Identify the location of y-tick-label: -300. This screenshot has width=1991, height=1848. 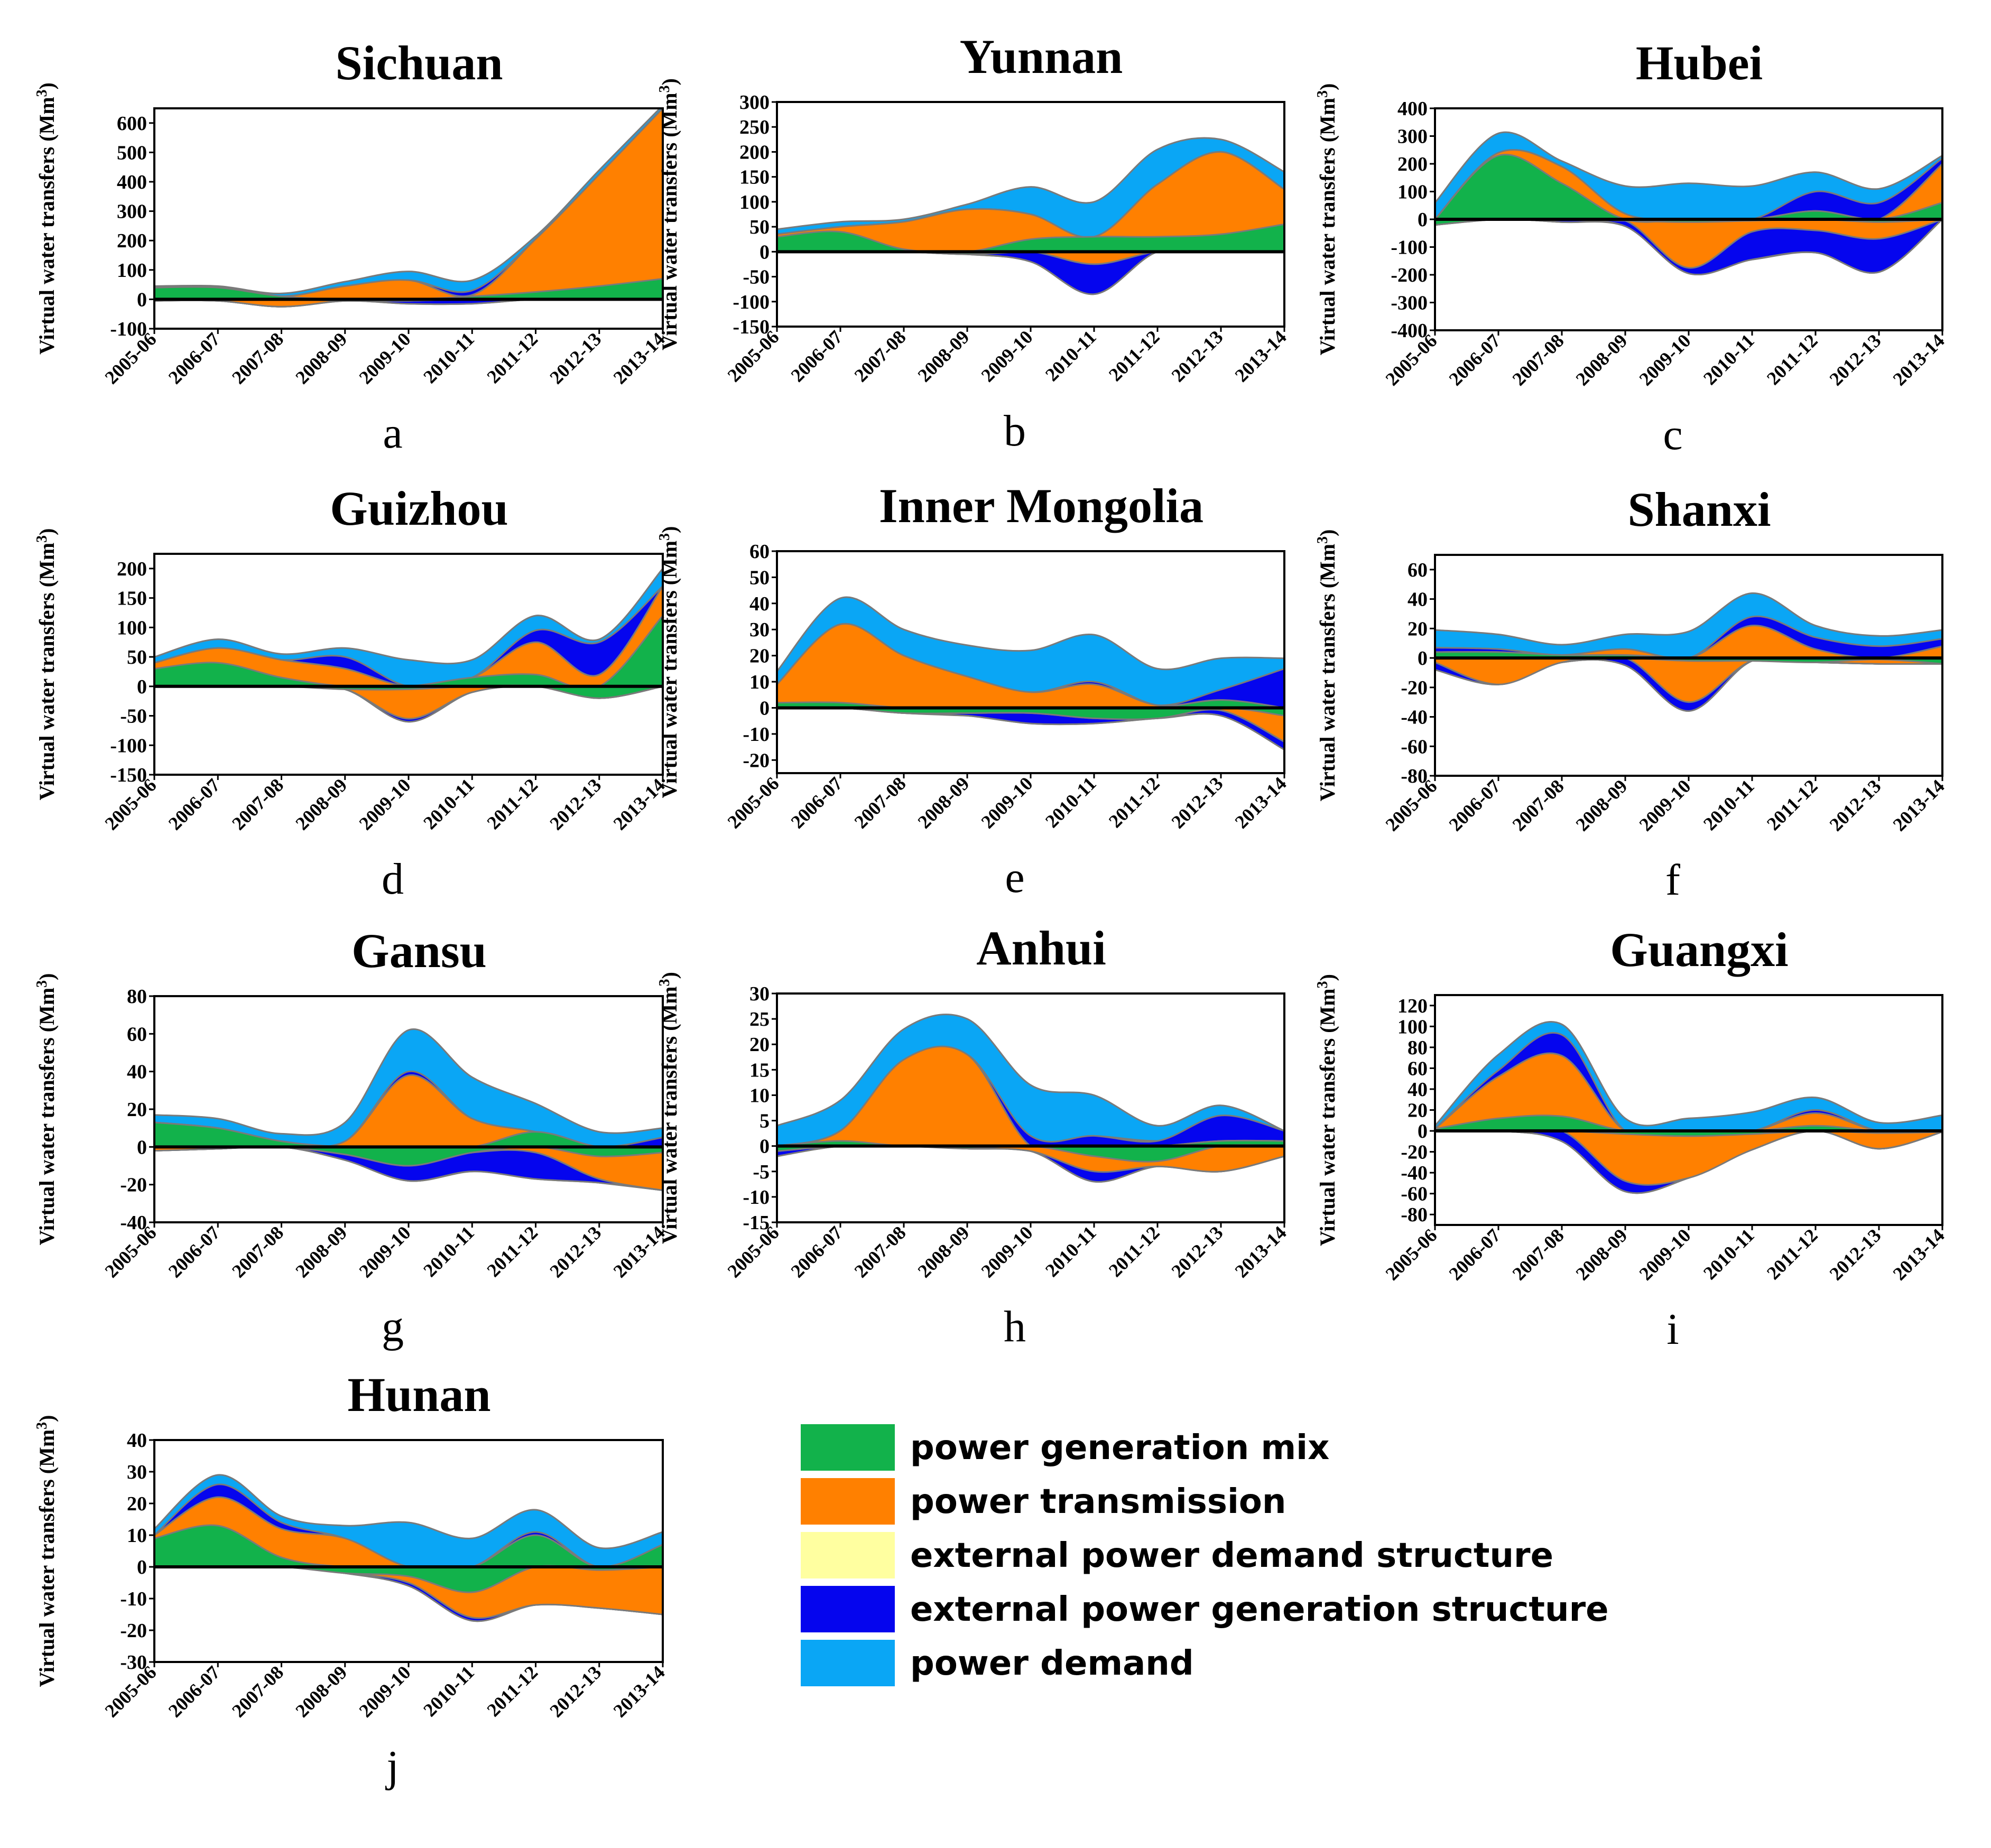
(1410, 303).